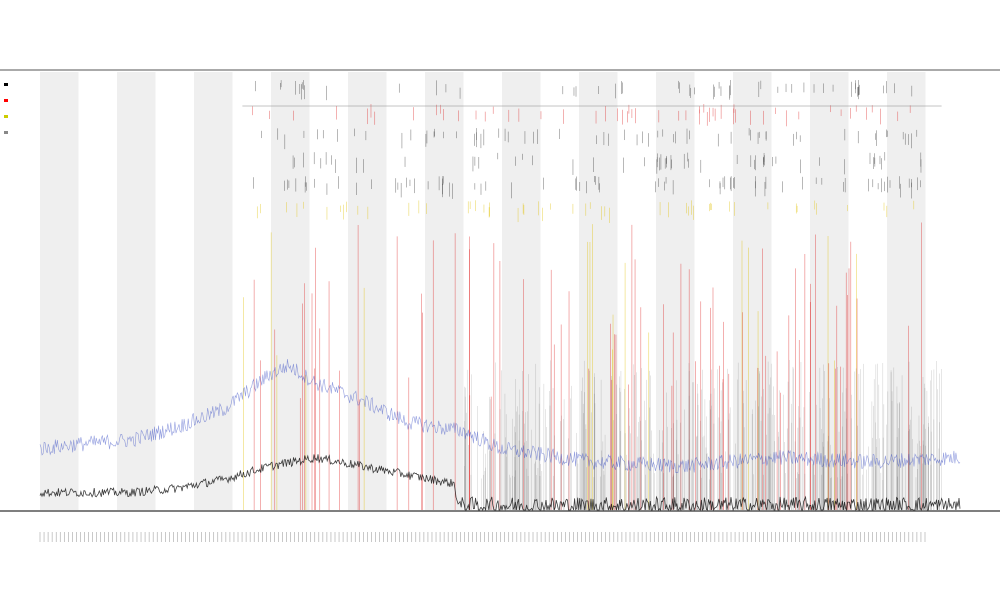  I want to click on series-line, so click(500, 483).